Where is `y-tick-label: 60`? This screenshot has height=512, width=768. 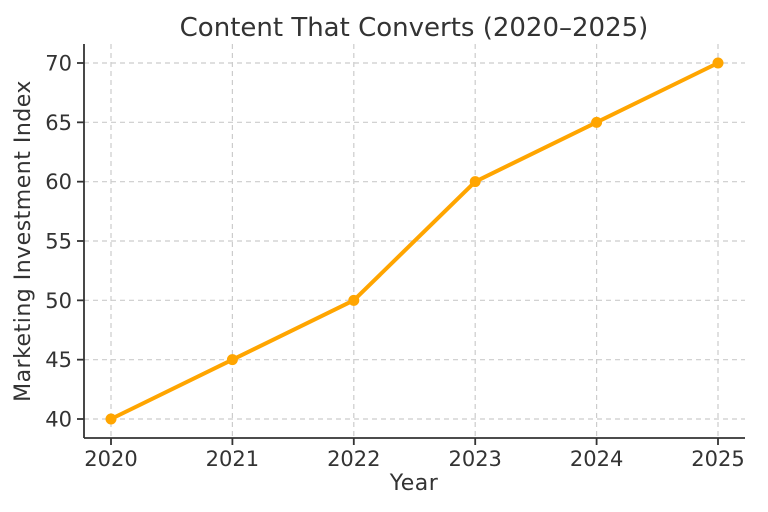
y-tick-label: 60 is located at coordinates (58, 182).